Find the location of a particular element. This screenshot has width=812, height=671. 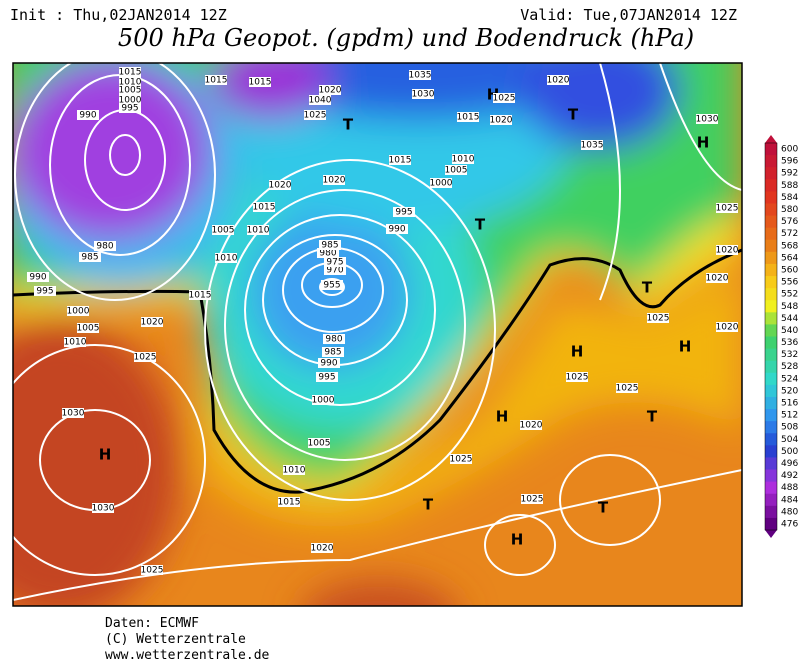

colorbar-label: 484 is located at coordinates (789, 500).